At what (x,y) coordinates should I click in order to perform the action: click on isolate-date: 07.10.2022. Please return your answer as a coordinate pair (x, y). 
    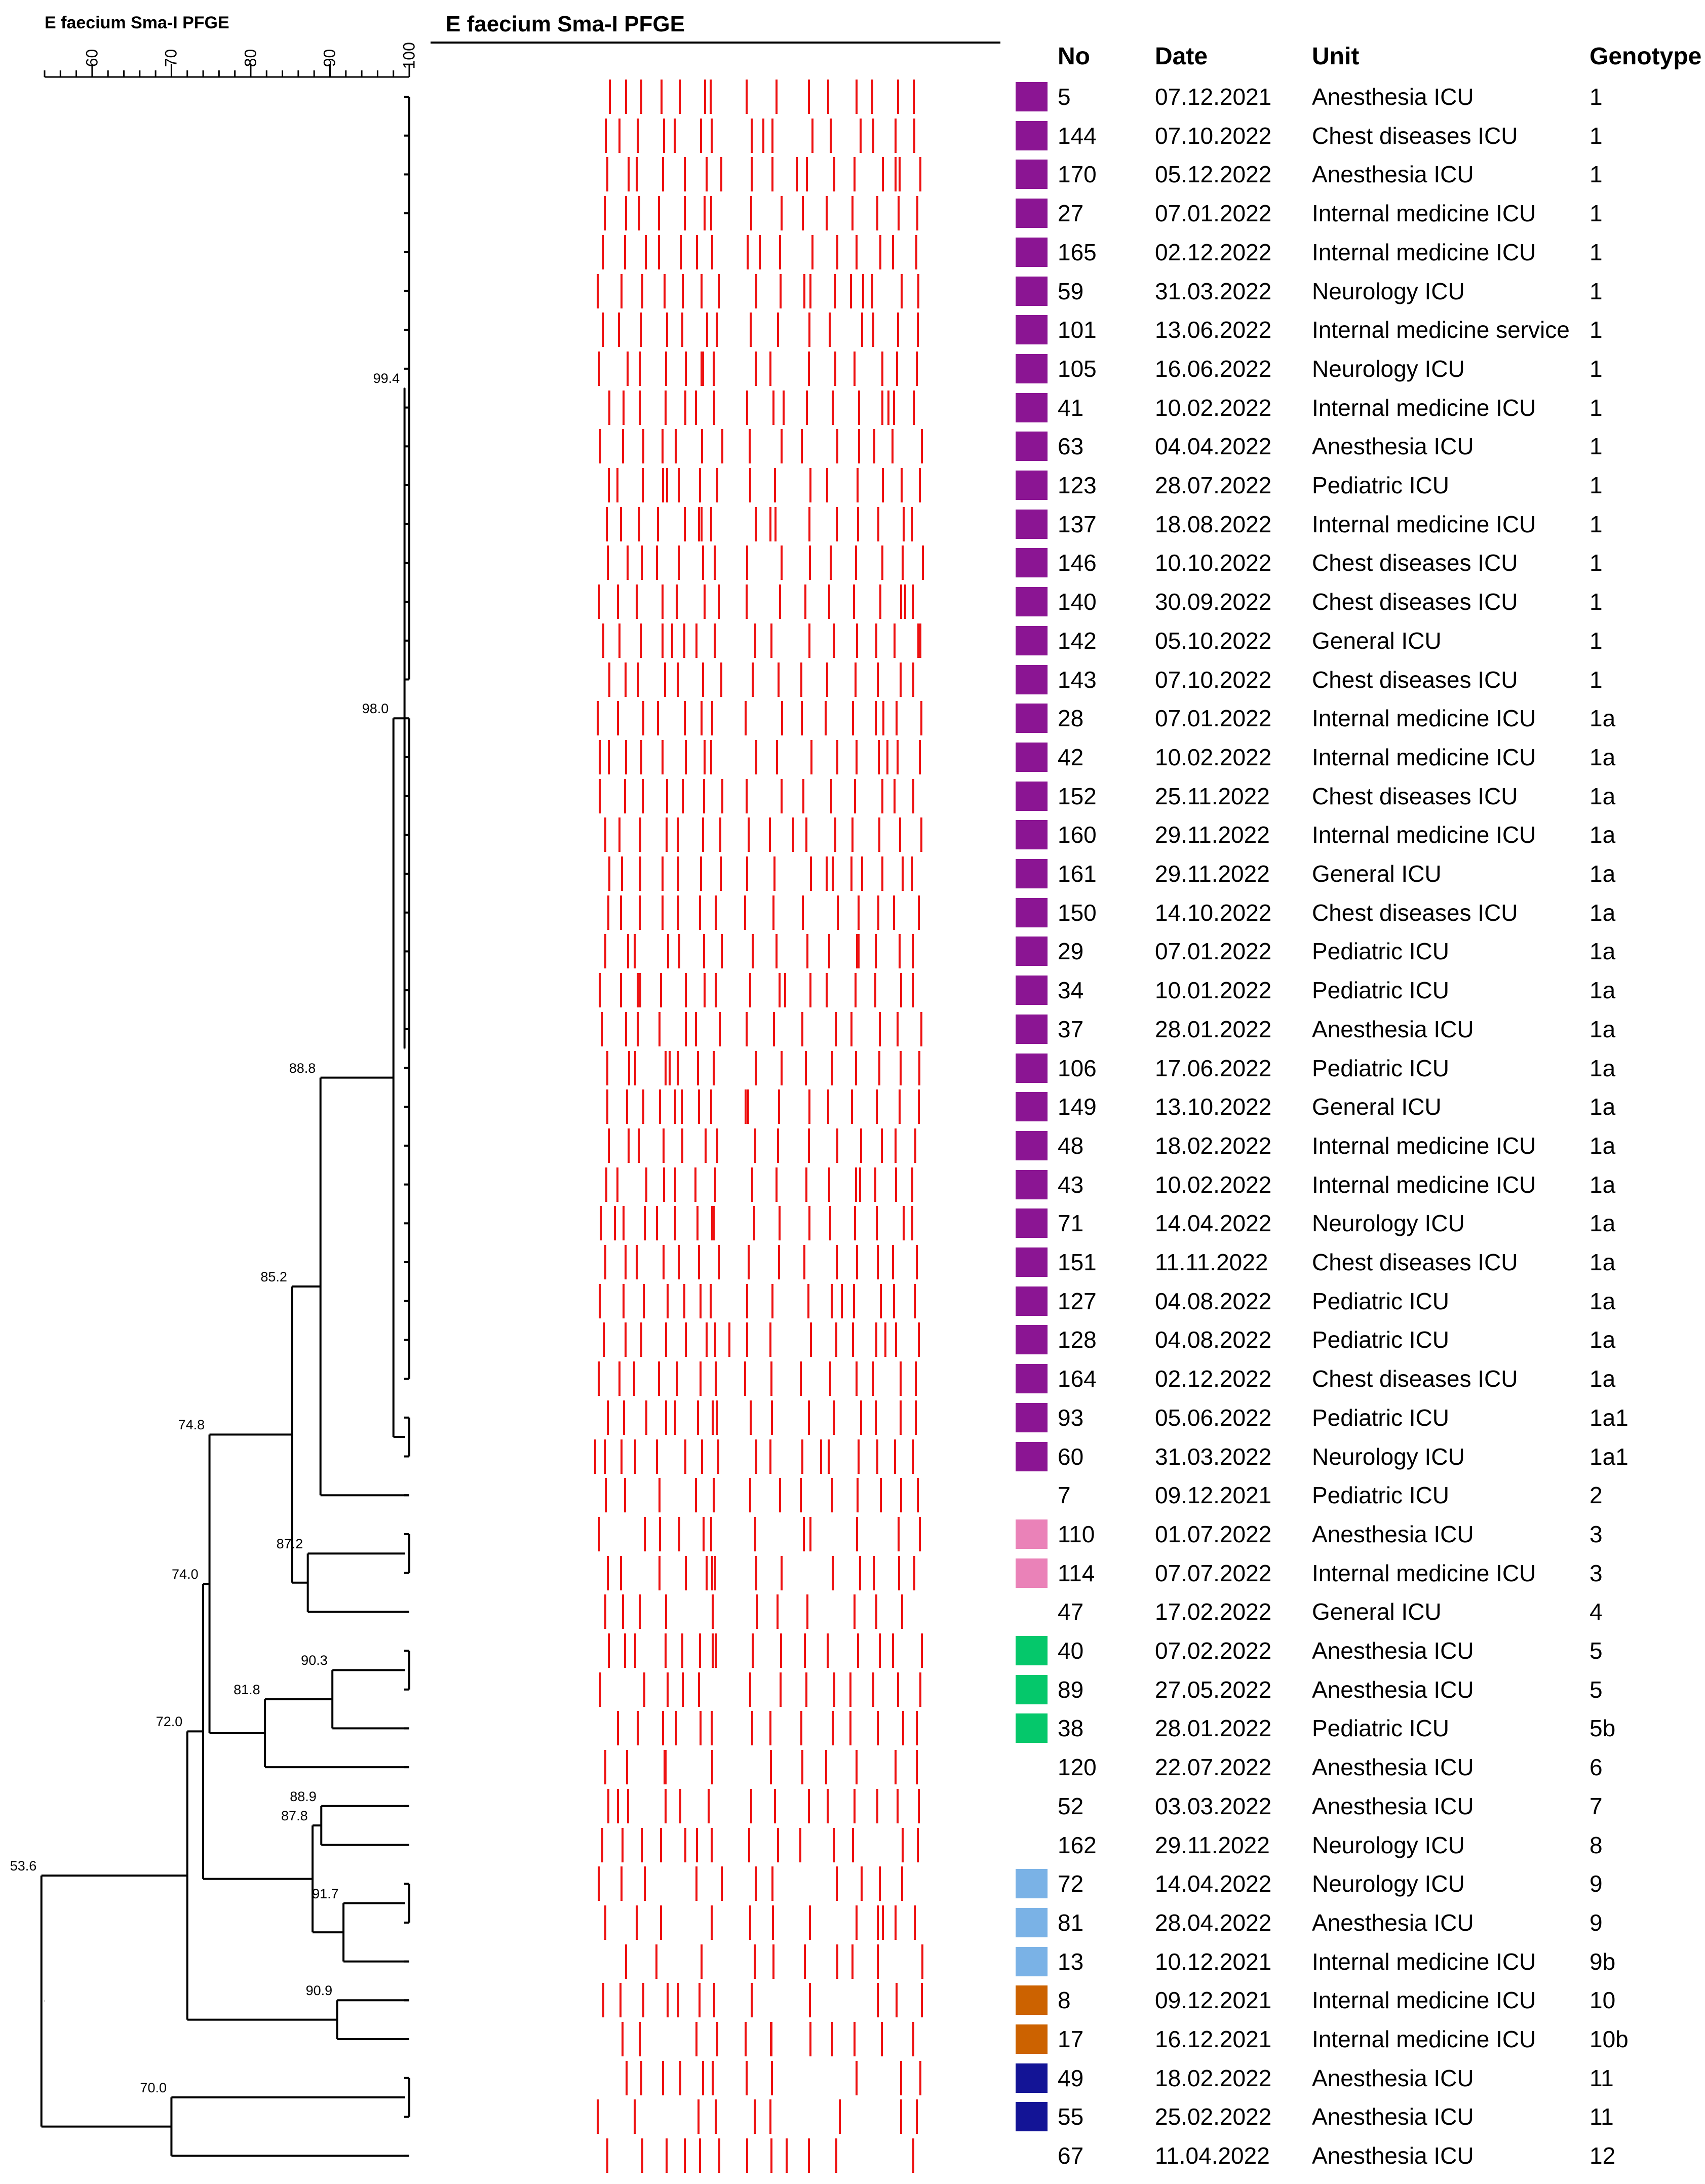
    Looking at the image, I should click on (1213, 679).